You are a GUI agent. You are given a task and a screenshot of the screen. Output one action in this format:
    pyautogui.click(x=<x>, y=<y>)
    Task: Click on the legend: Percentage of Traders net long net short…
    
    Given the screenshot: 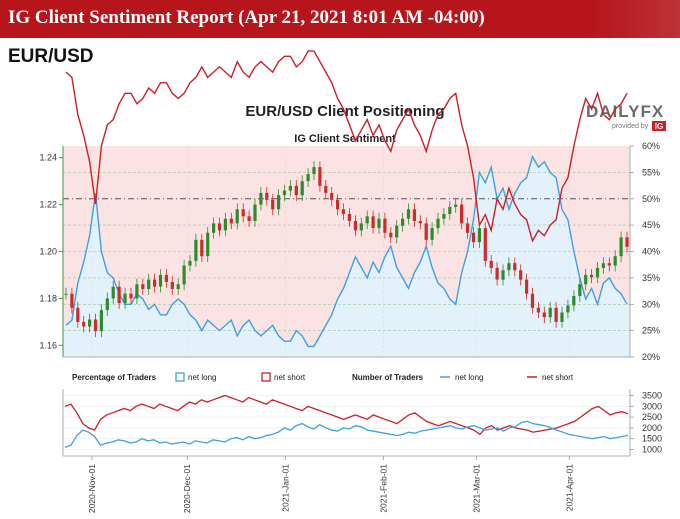 What is the action you would take?
    pyautogui.click(x=323, y=377)
    